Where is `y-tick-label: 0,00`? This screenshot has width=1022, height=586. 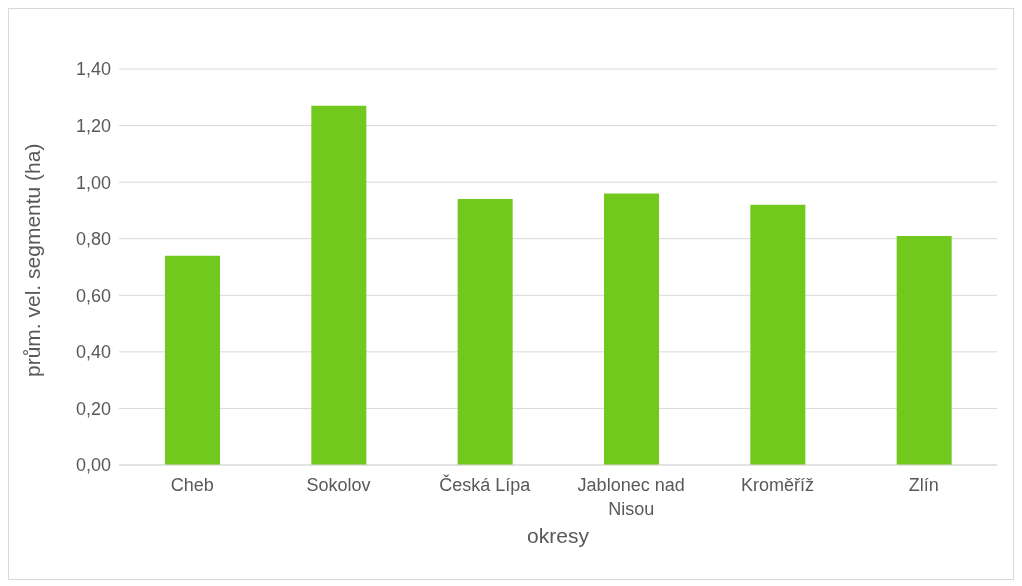
y-tick-label: 0,00 is located at coordinates (93, 465).